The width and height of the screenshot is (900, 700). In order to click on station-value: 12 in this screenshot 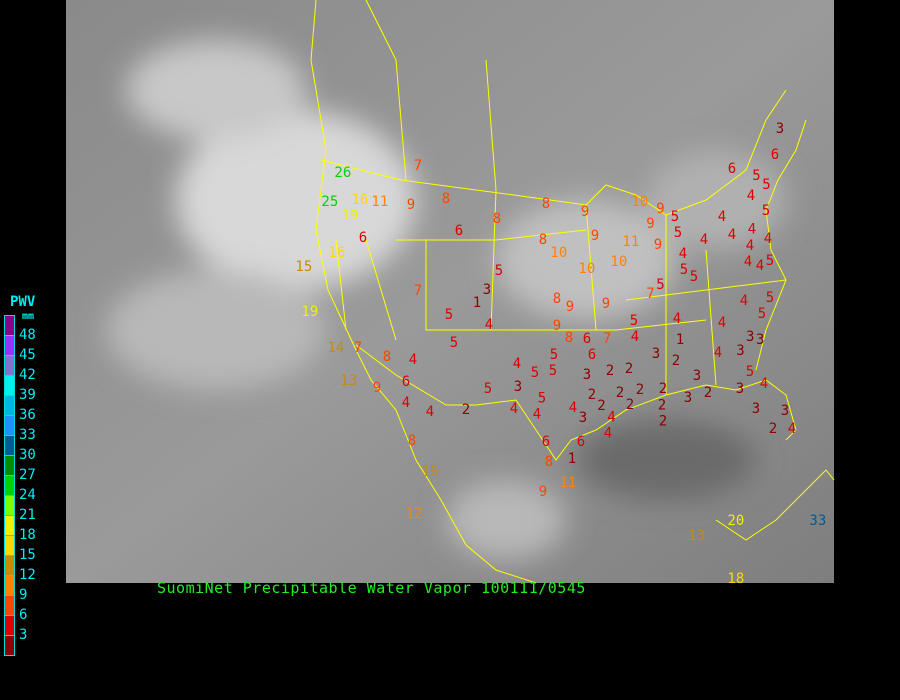, I will do `click(413, 514)`.